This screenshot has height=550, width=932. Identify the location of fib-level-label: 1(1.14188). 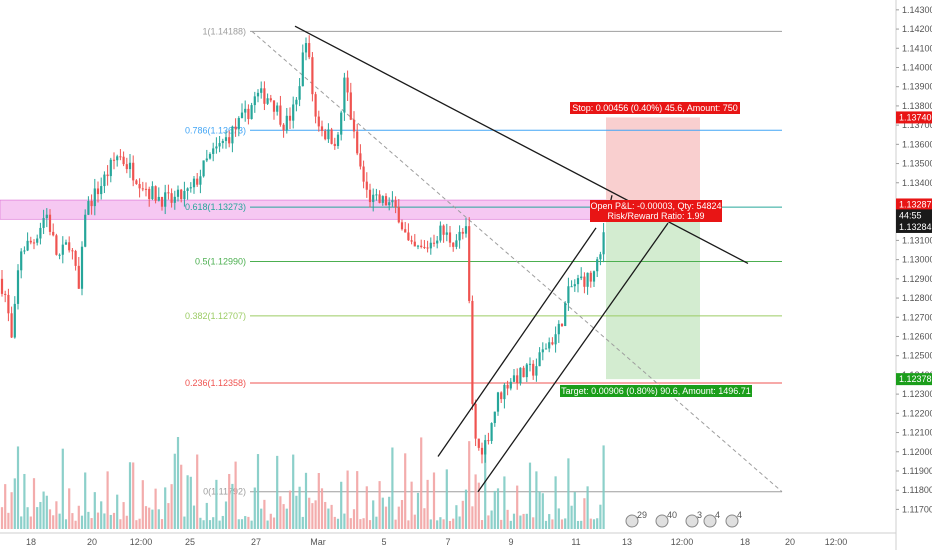
(224, 31).